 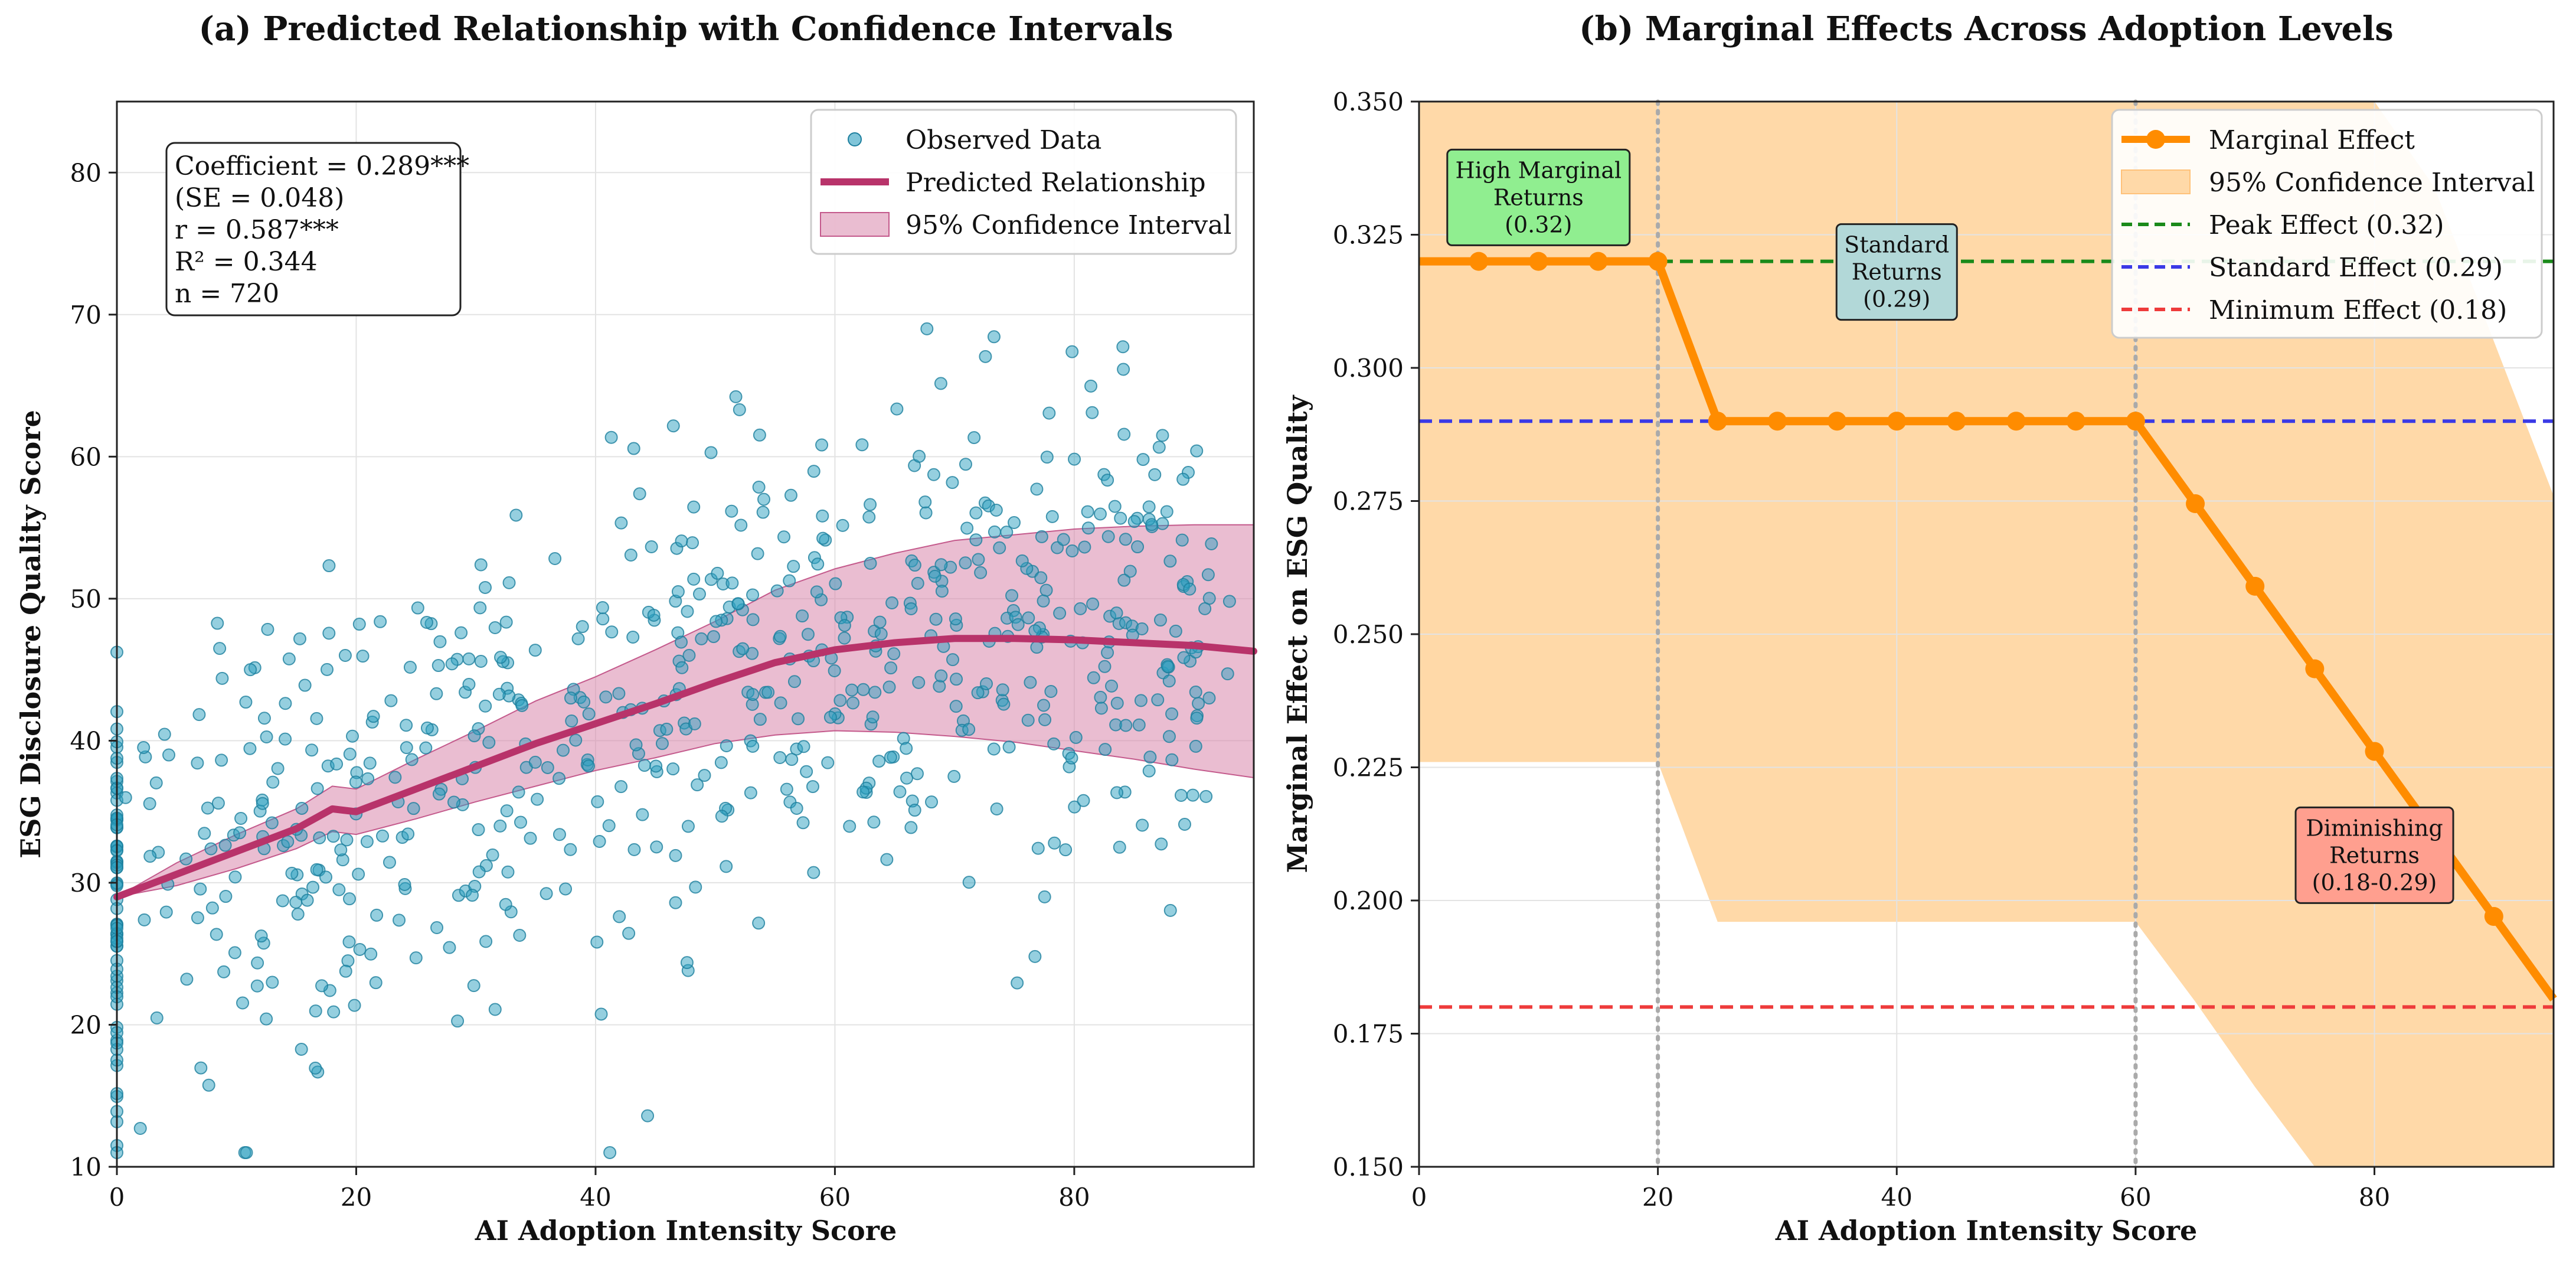 I want to click on panel-b-x-tick-label-2: 40, so click(x=1897, y=1198).